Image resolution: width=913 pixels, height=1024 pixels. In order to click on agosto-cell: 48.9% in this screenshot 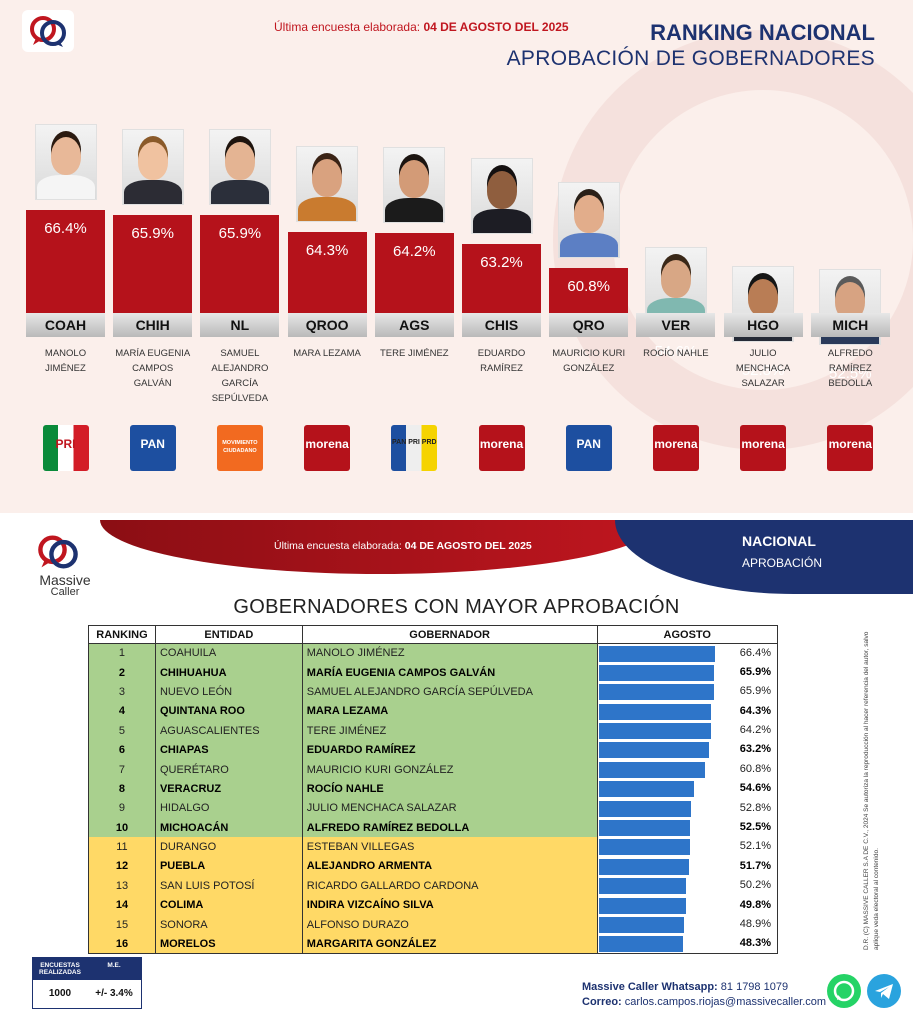, I will do `click(687, 924)`.